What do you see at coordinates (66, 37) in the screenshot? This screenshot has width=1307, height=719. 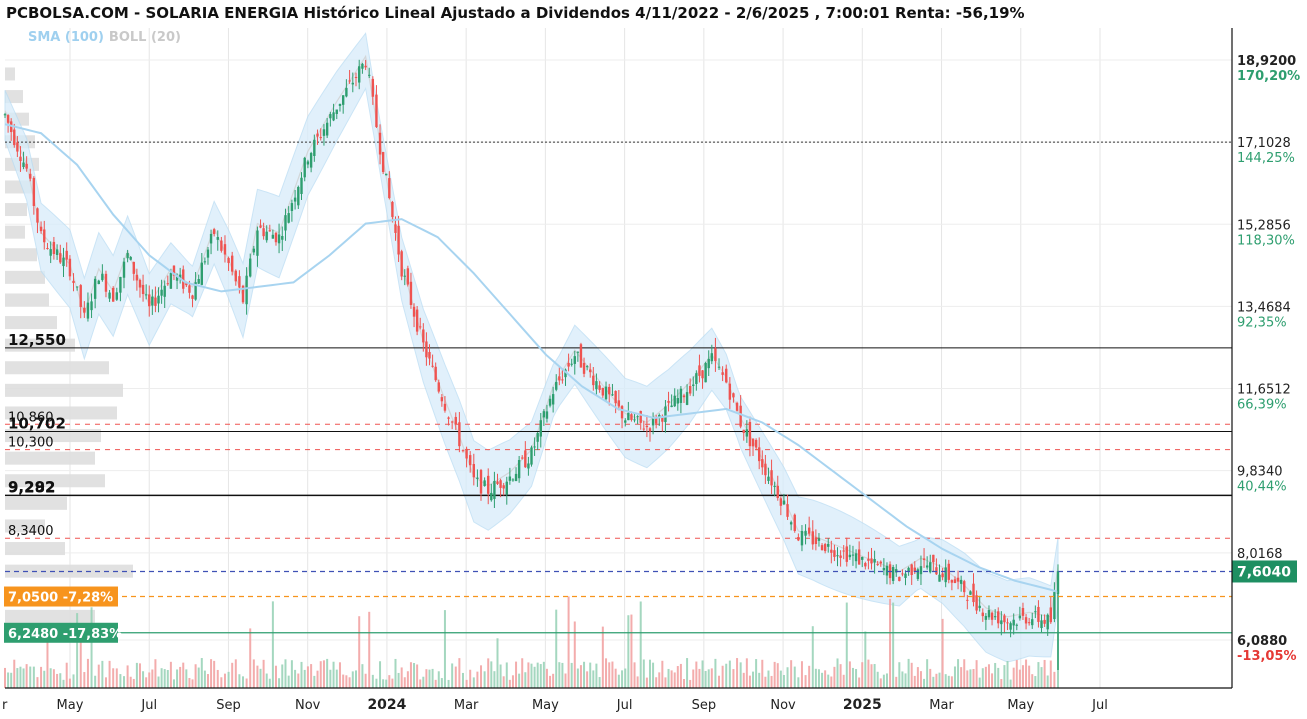 I see `legend-sma: SMA (100)` at bounding box center [66, 37].